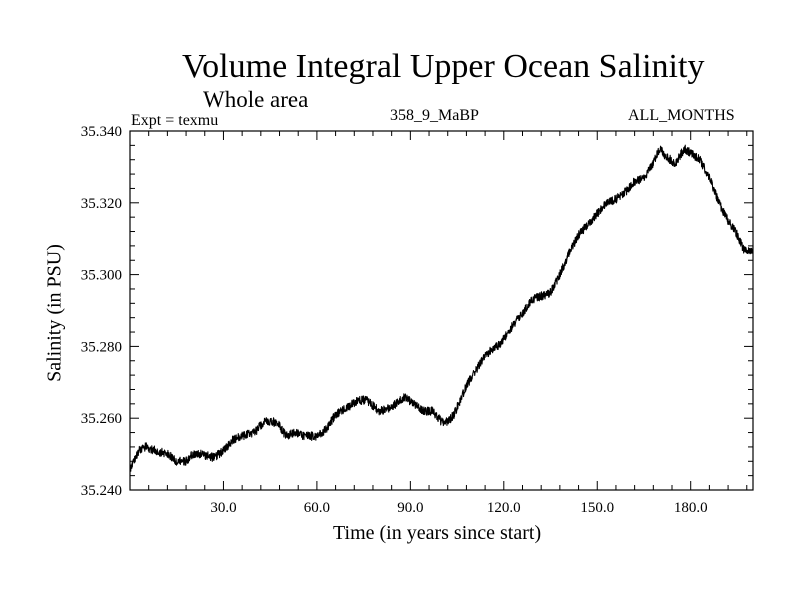 Image resolution: width=800 pixels, height=600 pixels. I want to click on x-axis-label: Time (in years since start), so click(437, 533).